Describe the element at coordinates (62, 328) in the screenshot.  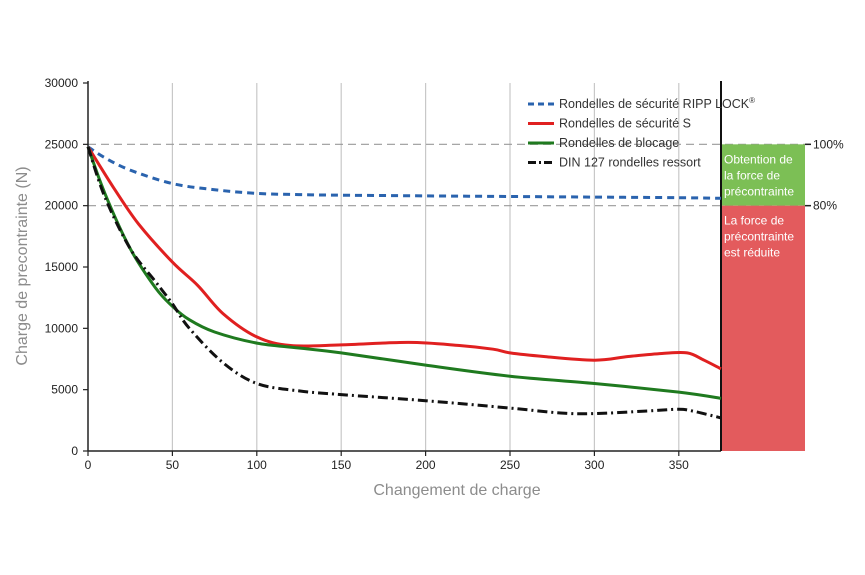
I see `y-tick-label: 10000` at that location.